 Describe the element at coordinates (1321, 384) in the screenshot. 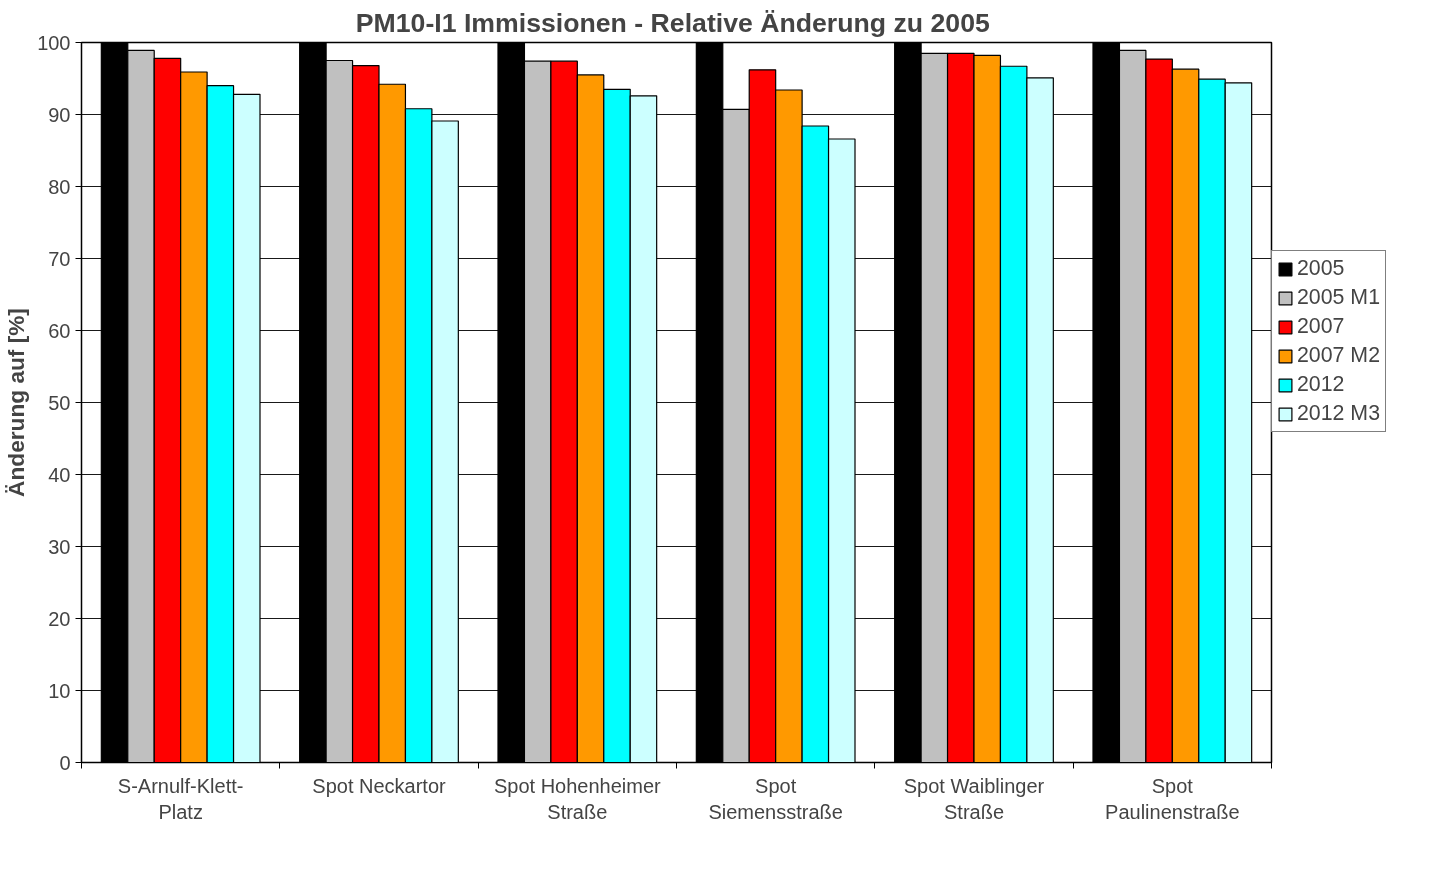

I see `legend-label: 2012` at that location.